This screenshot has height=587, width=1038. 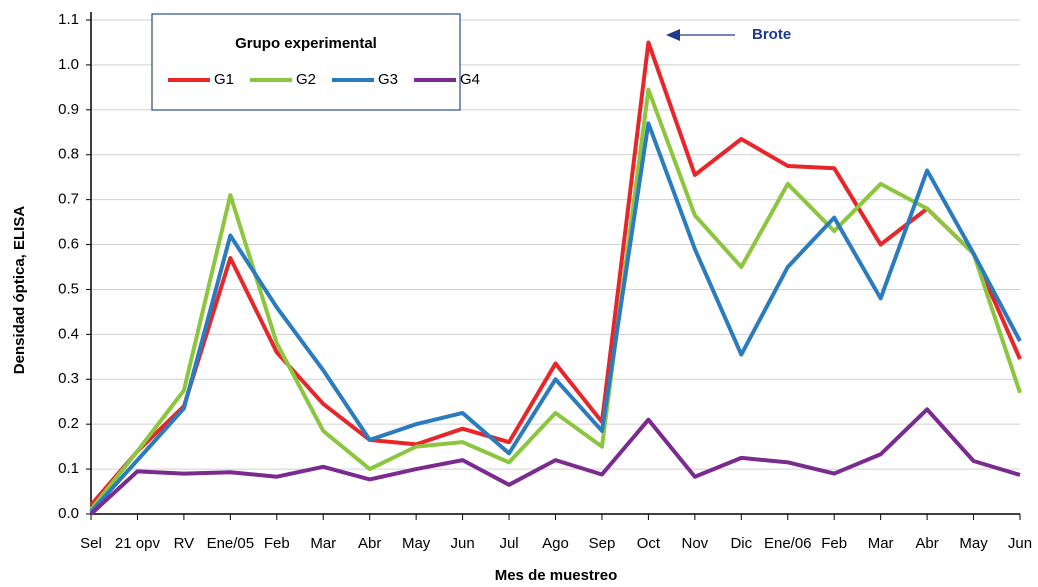 What do you see at coordinates (184, 543) in the screenshot?
I see `x-tick-label: RV` at bounding box center [184, 543].